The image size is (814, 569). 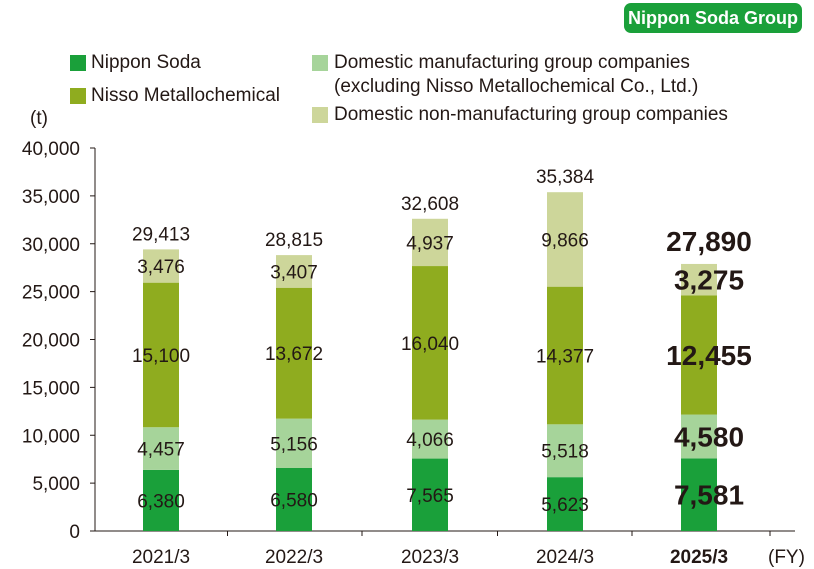 I want to click on segment-value-label: 7,565, so click(x=430, y=496).